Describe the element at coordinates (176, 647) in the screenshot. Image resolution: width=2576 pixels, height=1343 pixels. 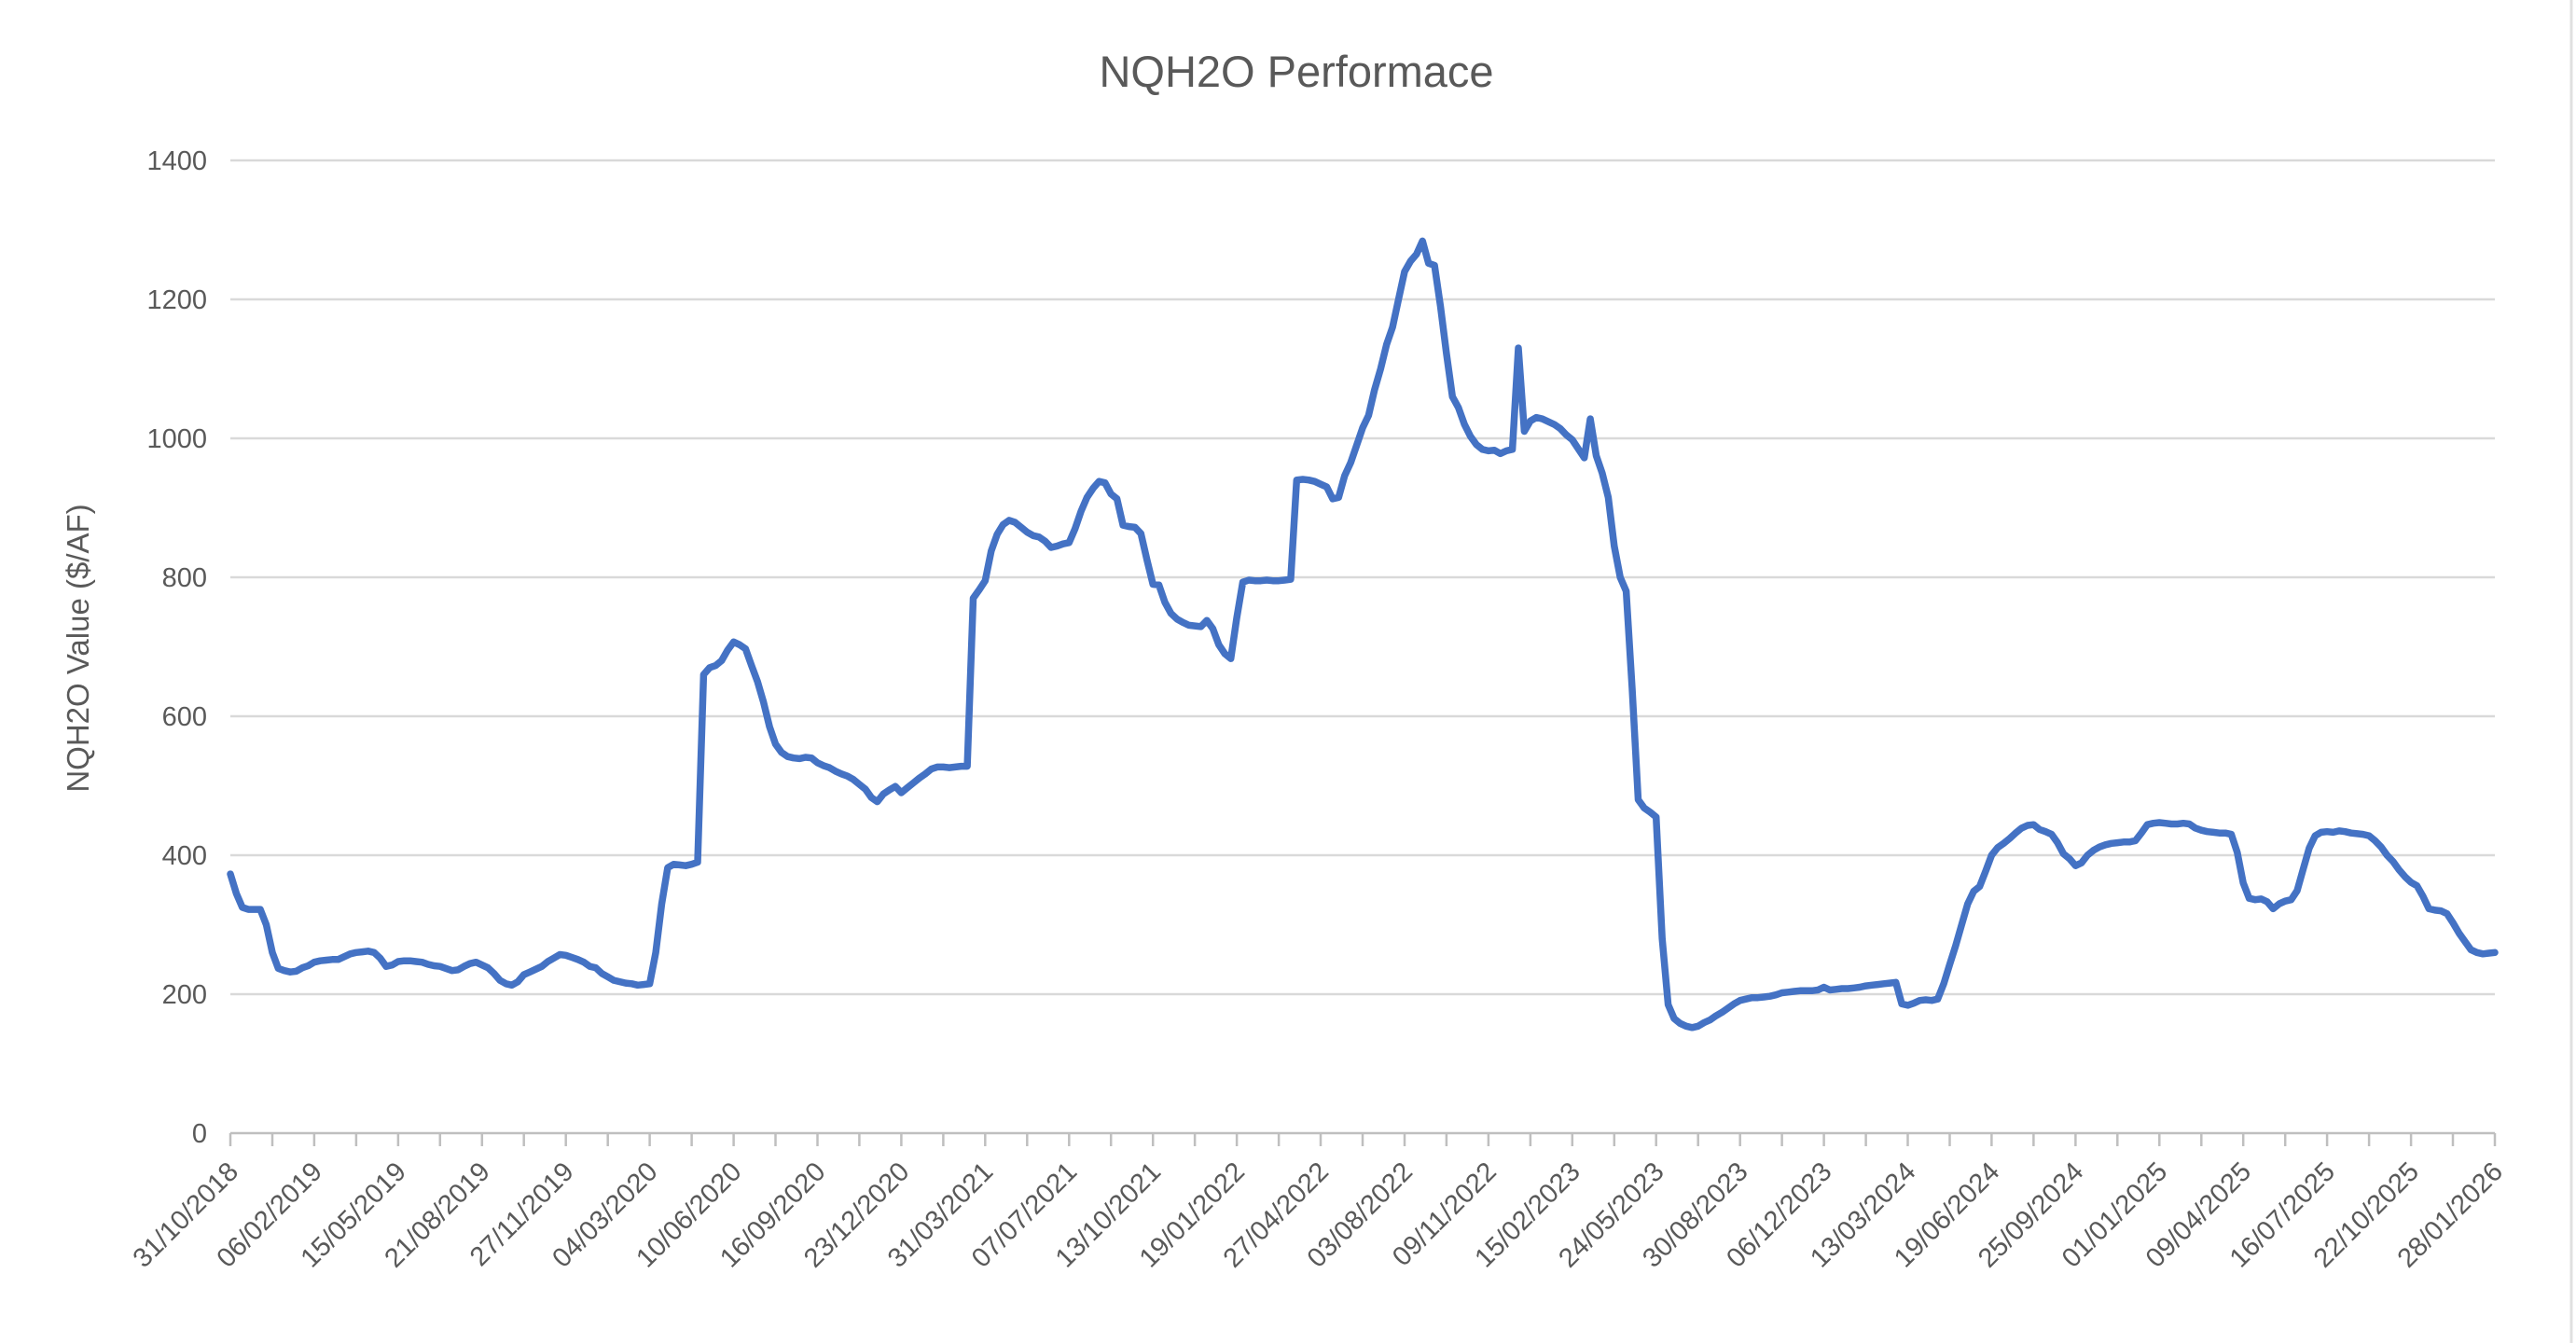
I see `y-axis-tick-labels: 0 200 400 600 800 1000 1200 1400` at that location.